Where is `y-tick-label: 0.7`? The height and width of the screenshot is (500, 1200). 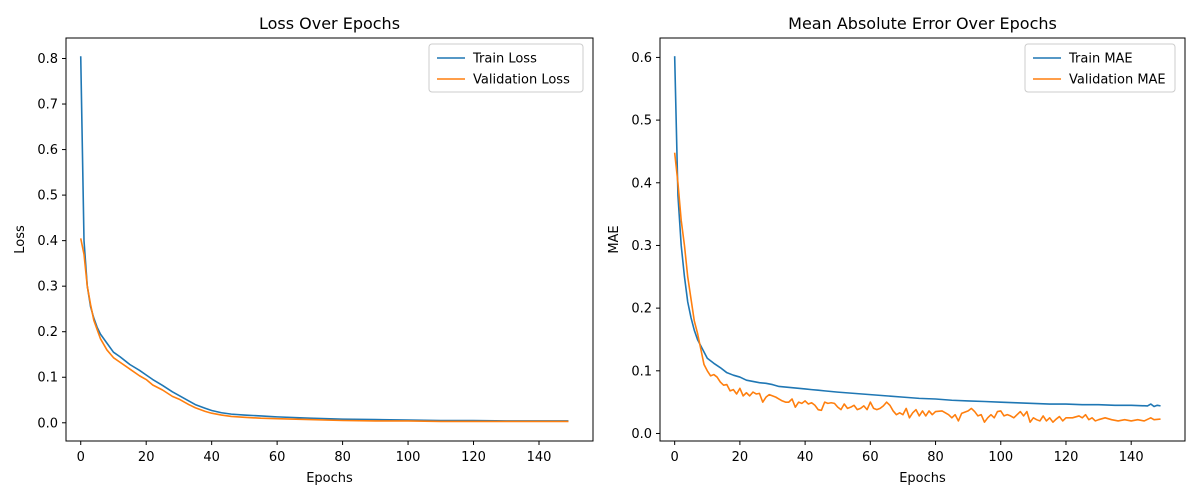 y-tick-label: 0.7 is located at coordinates (47, 105).